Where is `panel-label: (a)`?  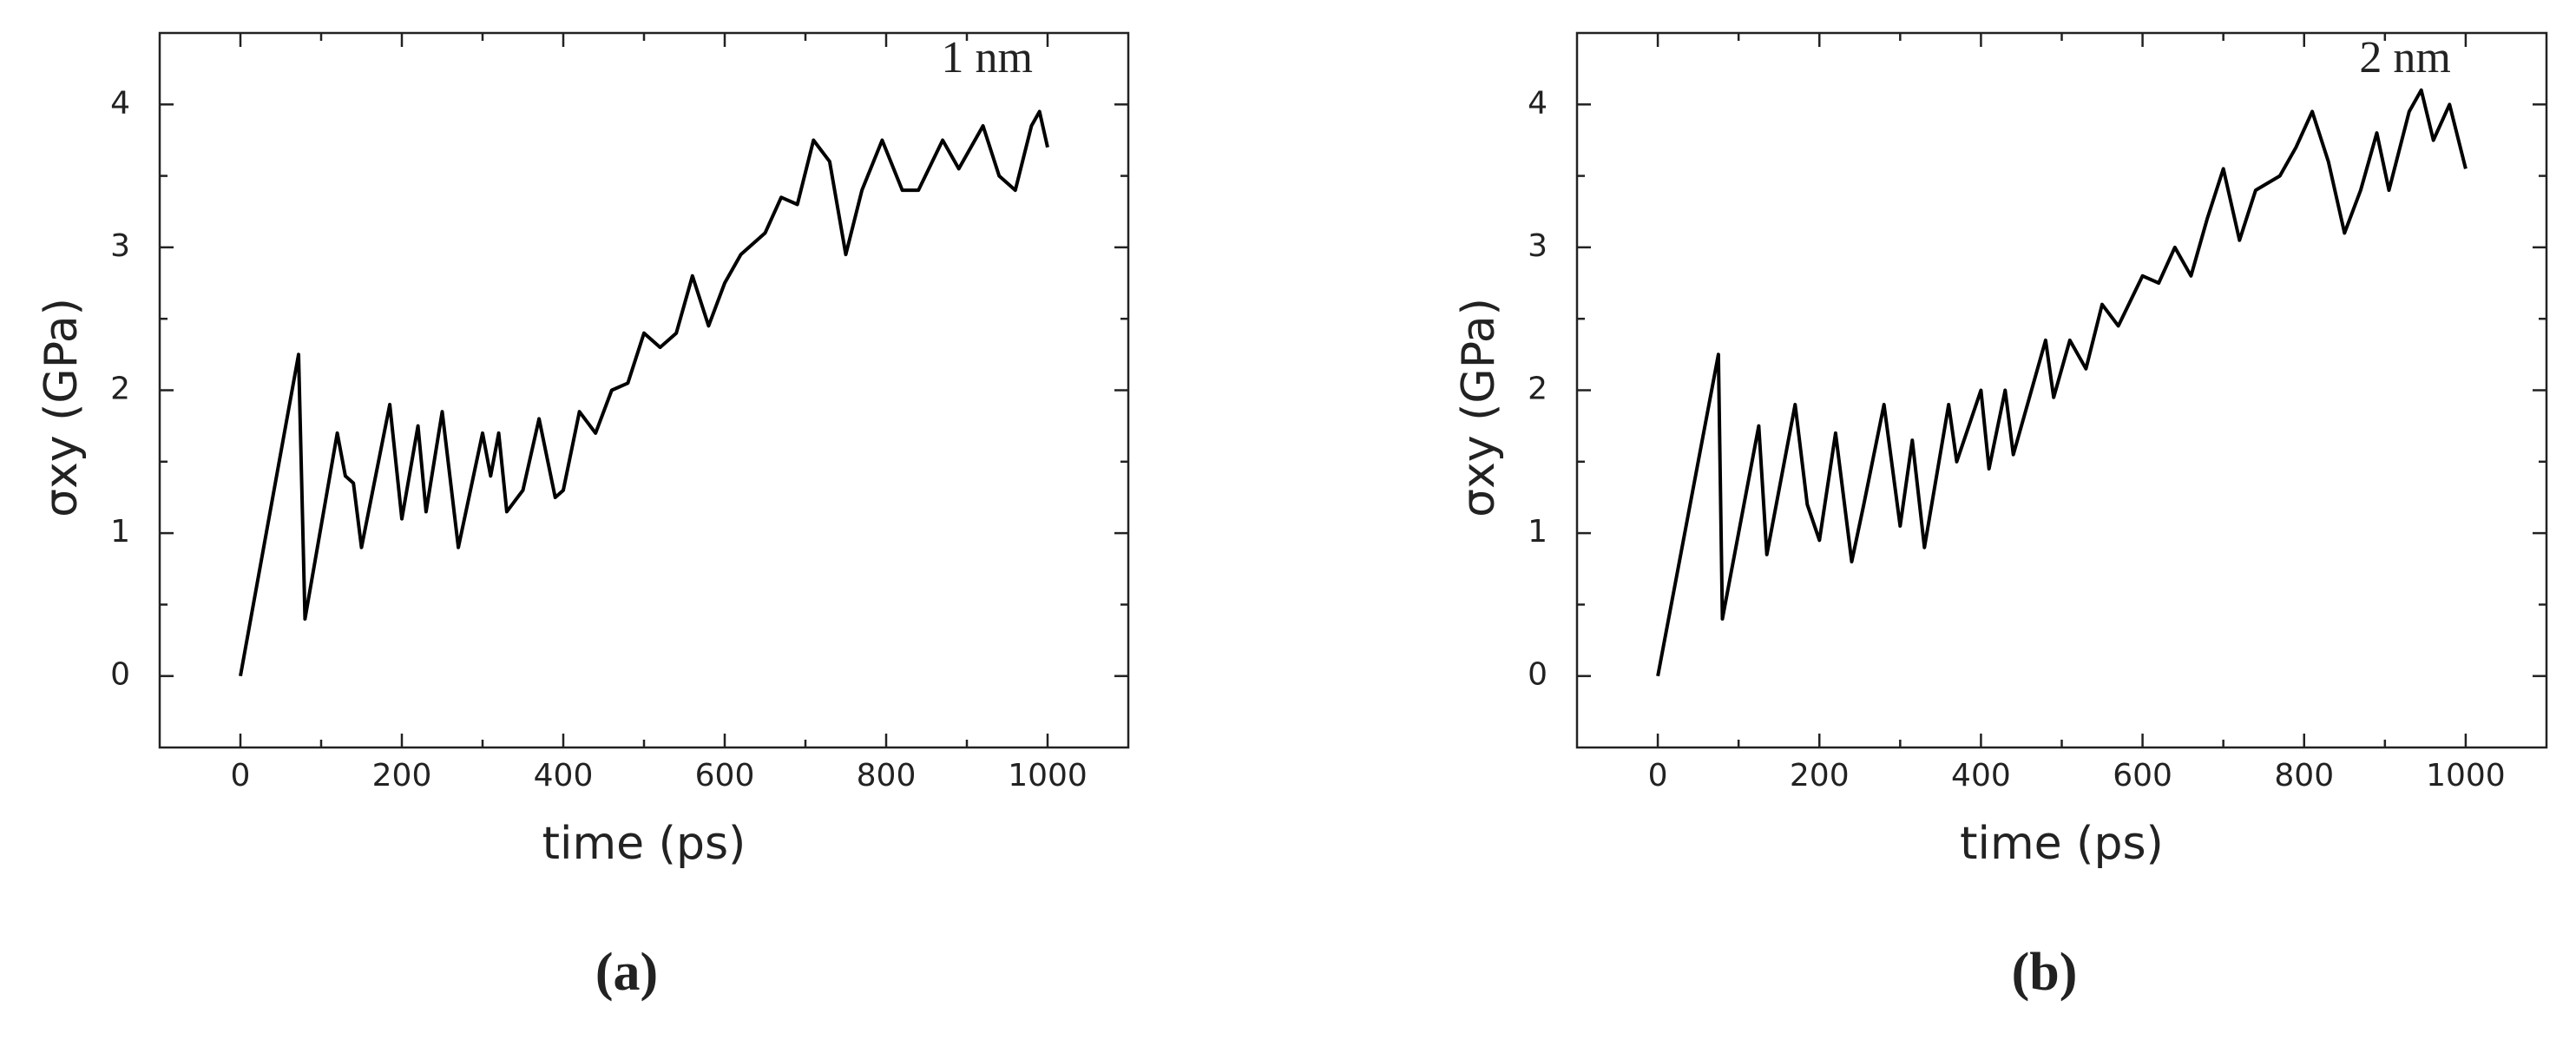 panel-label: (a) is located at coordinates (626, 972).